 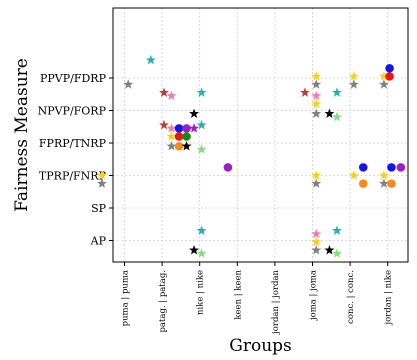 I want to click on y-tick-label: NPVP/FORP, so click(x=72, y=111).